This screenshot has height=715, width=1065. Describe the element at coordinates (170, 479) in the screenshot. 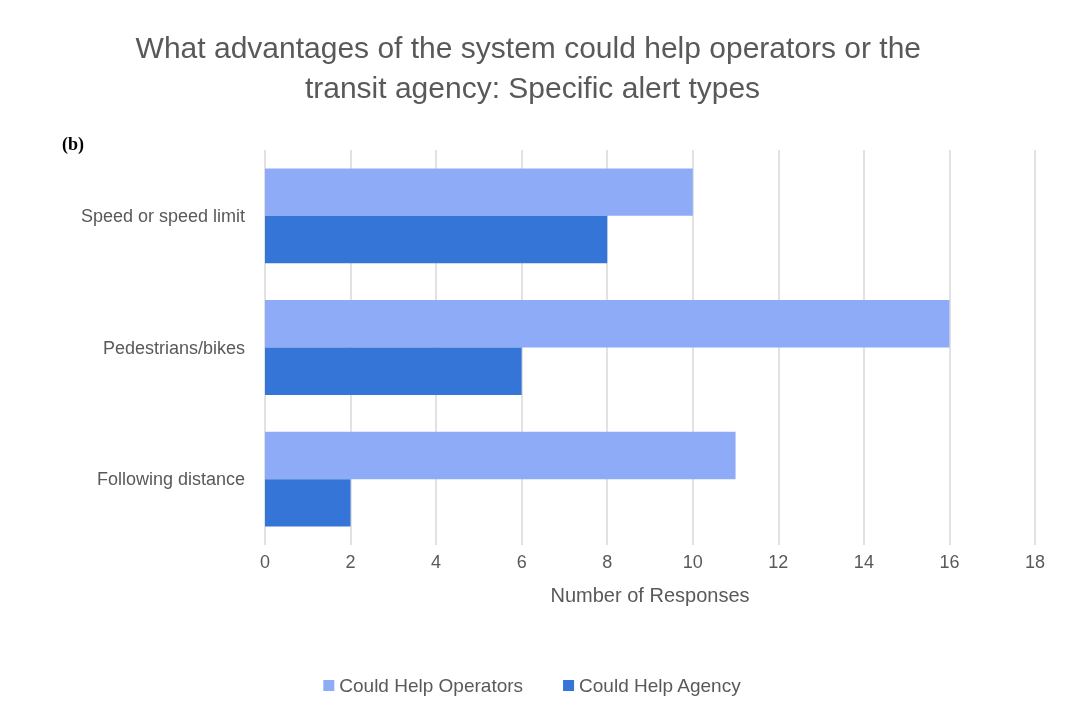

I see `y-tick-label: Following distance` at that location.